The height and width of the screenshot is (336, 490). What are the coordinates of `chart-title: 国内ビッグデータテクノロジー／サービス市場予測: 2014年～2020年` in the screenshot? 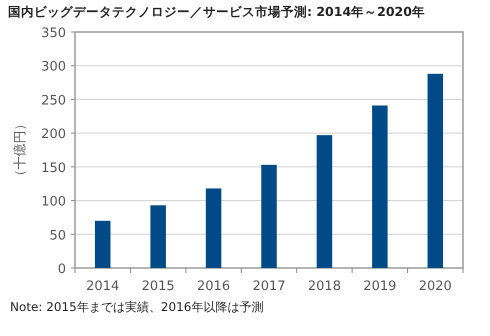 It's located at (216, 11).